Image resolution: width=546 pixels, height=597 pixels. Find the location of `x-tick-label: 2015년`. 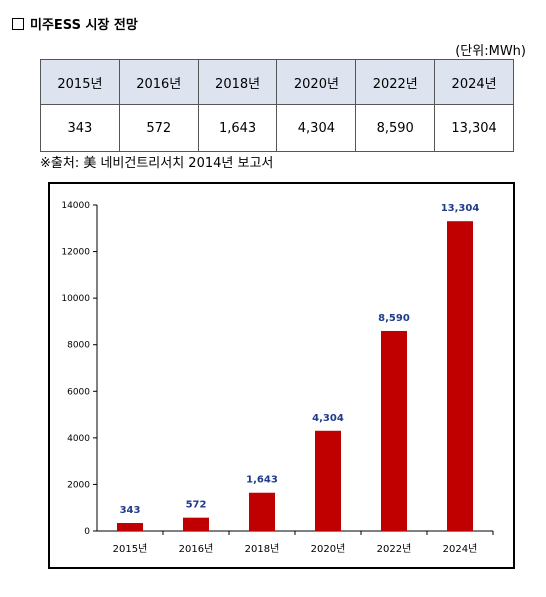

x-tick-label: 2015년 is located at coordinates (130, 549).